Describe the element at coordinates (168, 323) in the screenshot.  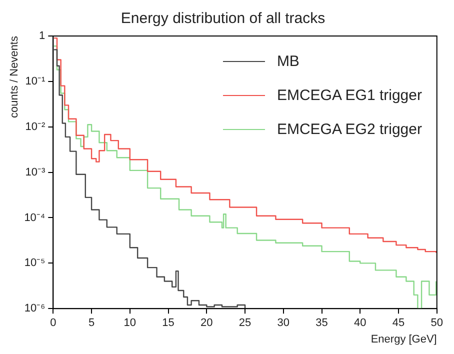
I see `x-tick-label: 15` at that location.